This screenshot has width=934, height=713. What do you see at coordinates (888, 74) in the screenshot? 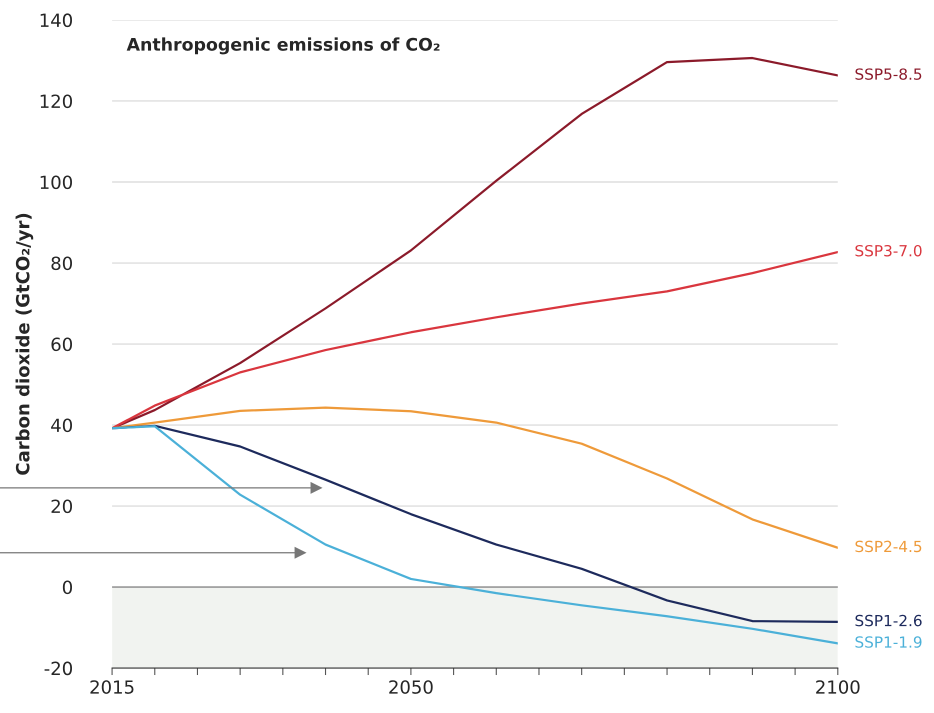
I see `series-label: SSP5-8.5` at bounding box center [888, 74].